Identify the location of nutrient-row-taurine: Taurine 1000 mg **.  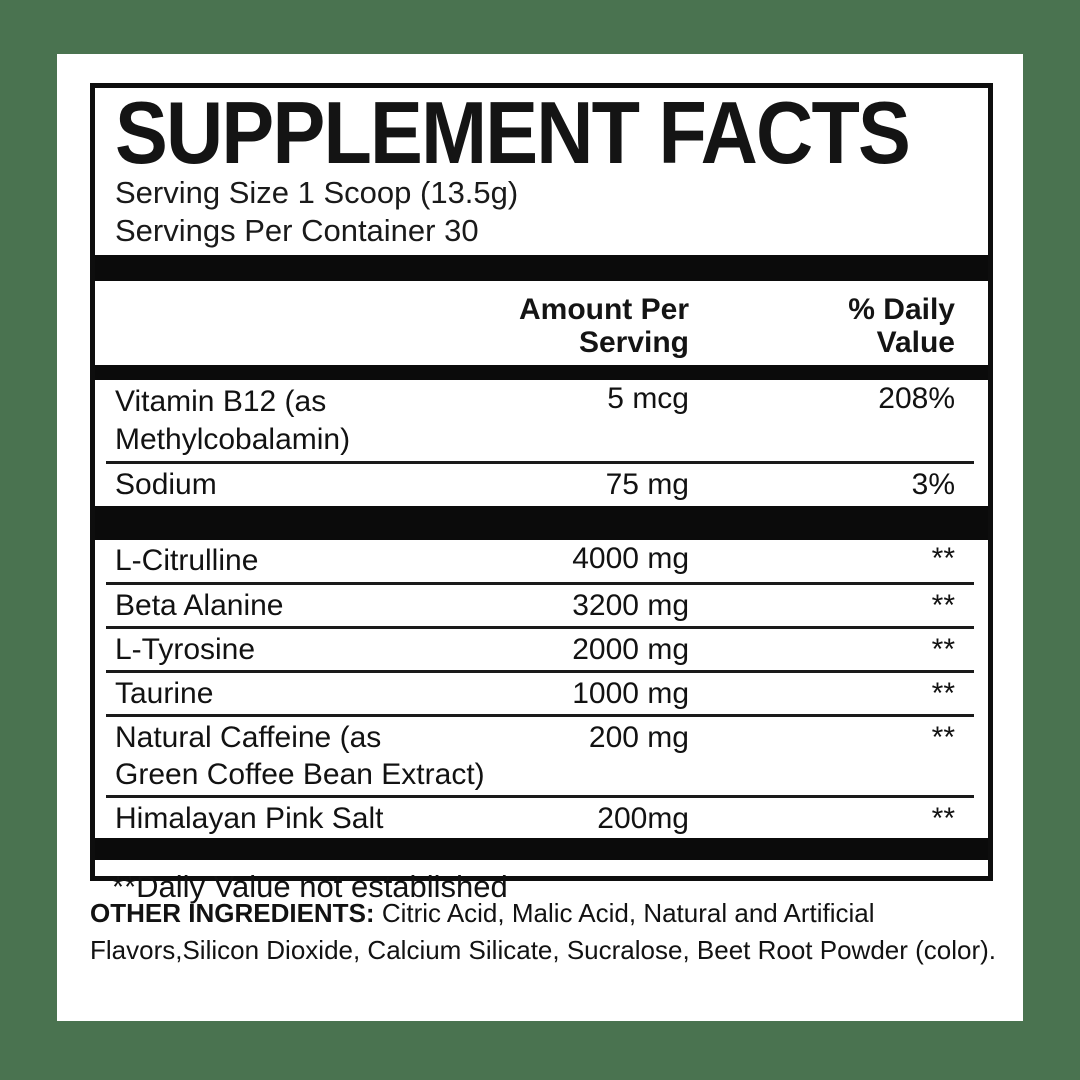
(541, 693).